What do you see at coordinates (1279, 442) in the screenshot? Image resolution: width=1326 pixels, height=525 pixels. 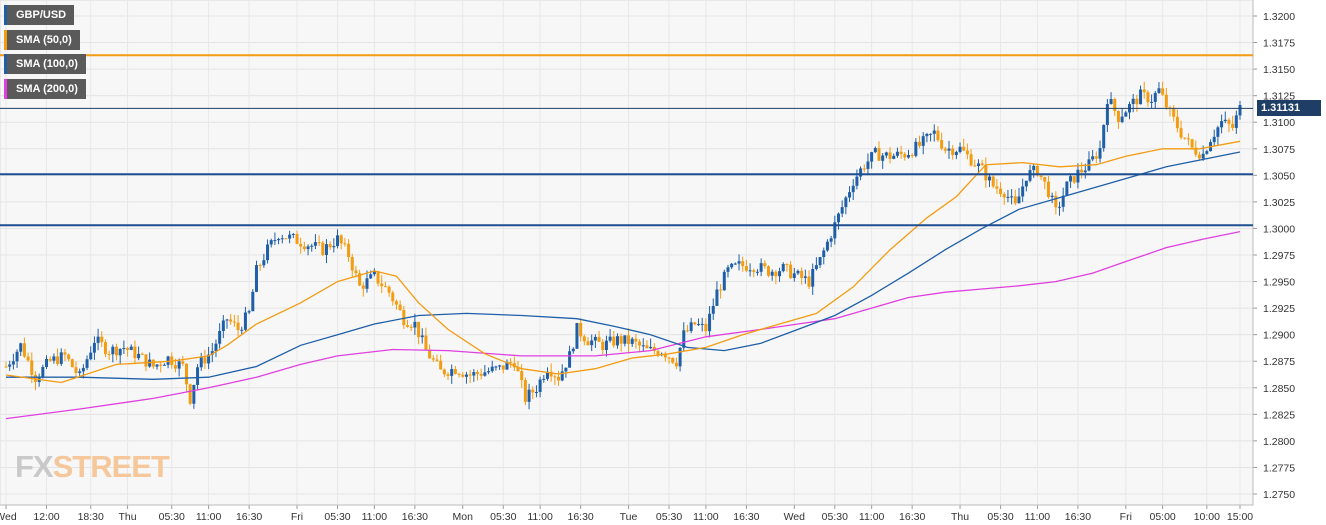 I see `y-tick-label: 1.2800` at bounding box center [1279, 442].